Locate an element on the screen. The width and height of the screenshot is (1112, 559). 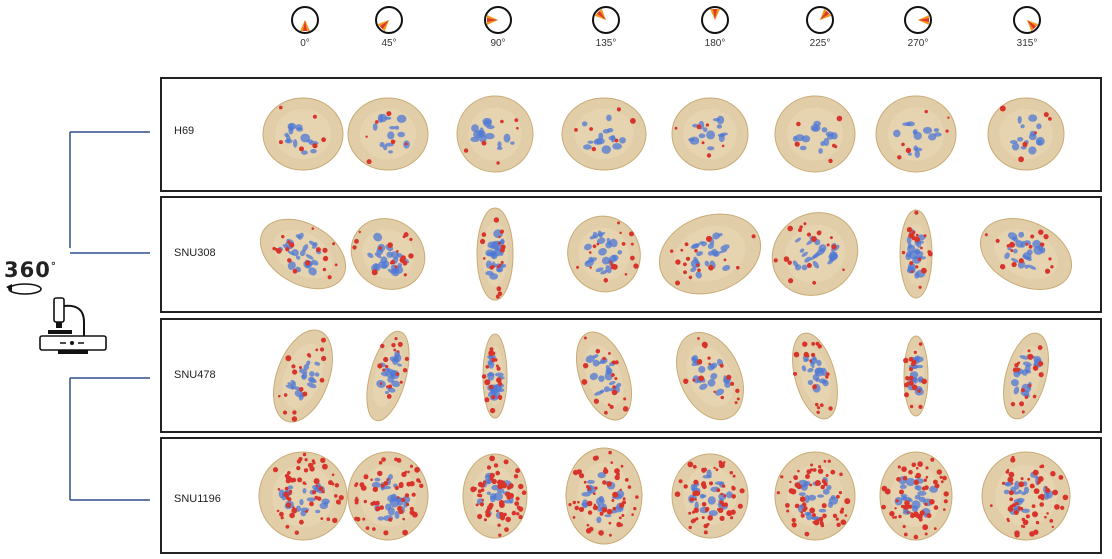
microscope-icon is located at coordinates (73, 325).